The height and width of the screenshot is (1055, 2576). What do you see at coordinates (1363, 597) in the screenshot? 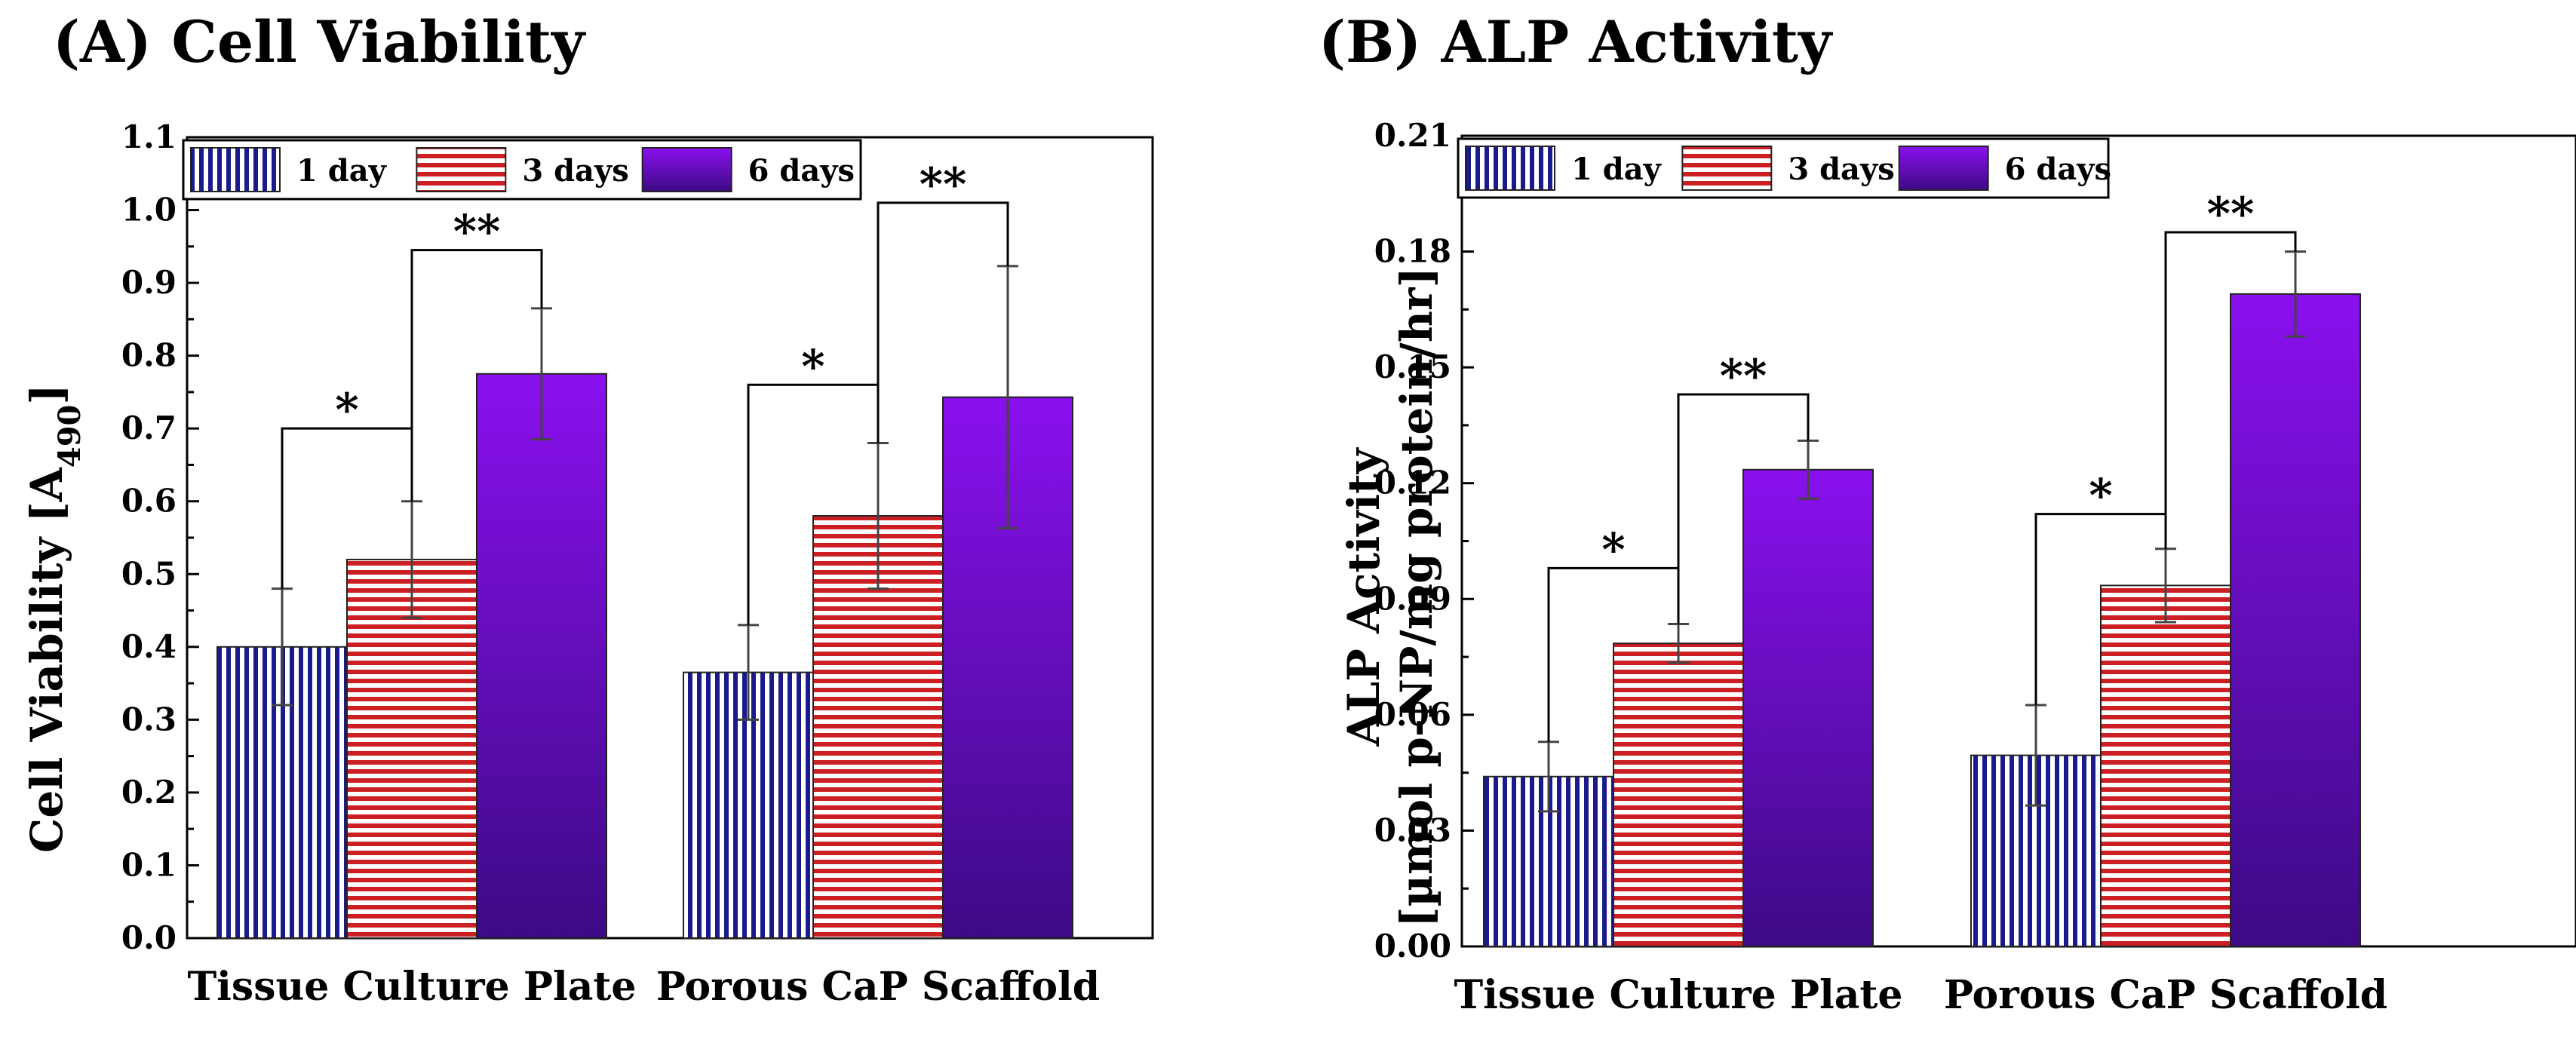
I see `y-axis-label-line-1: ALP Activity` at bounding box center [1363, 597].